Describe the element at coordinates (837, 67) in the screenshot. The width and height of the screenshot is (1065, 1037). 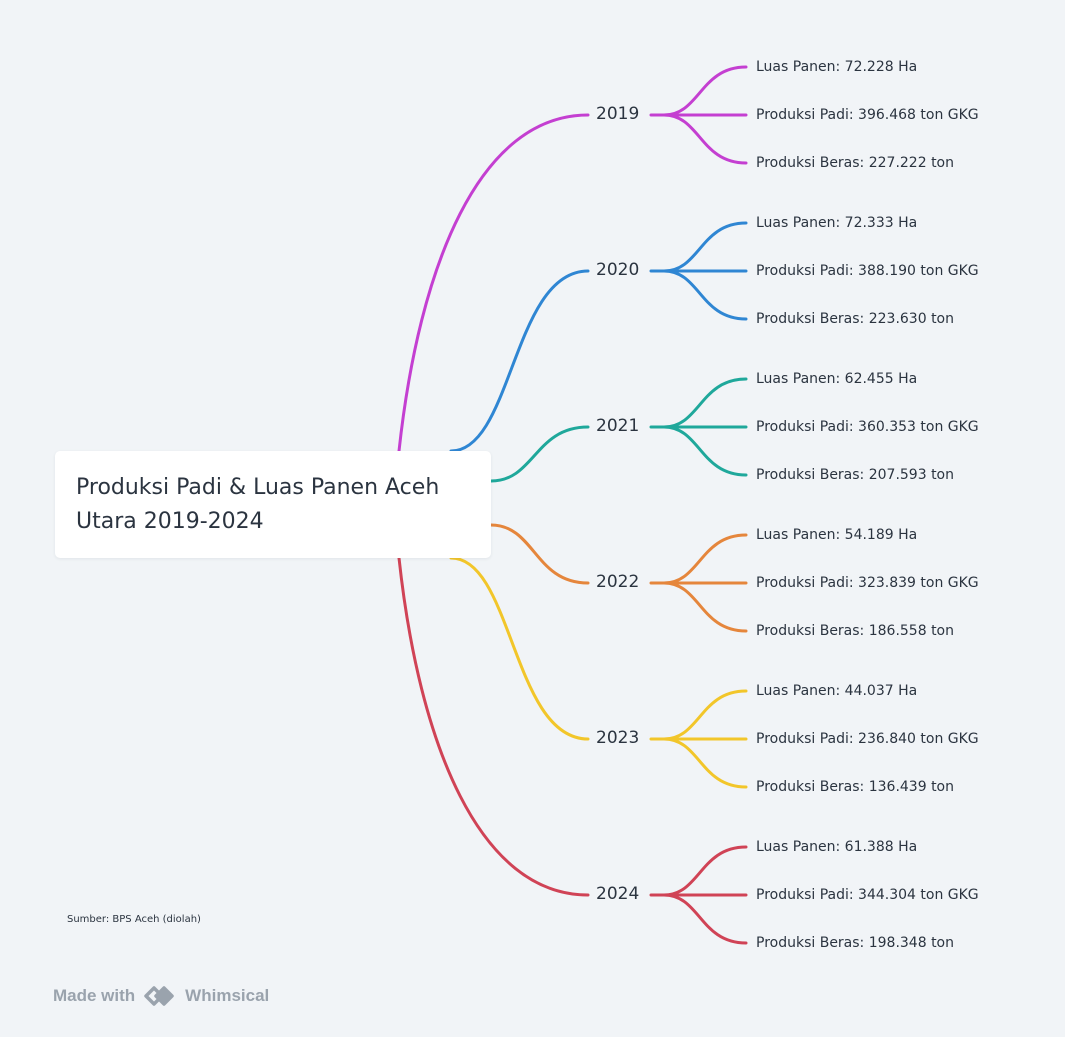
I see `year-2019-luas-panen: Luas Panen: 72.228 Ha` at that location.